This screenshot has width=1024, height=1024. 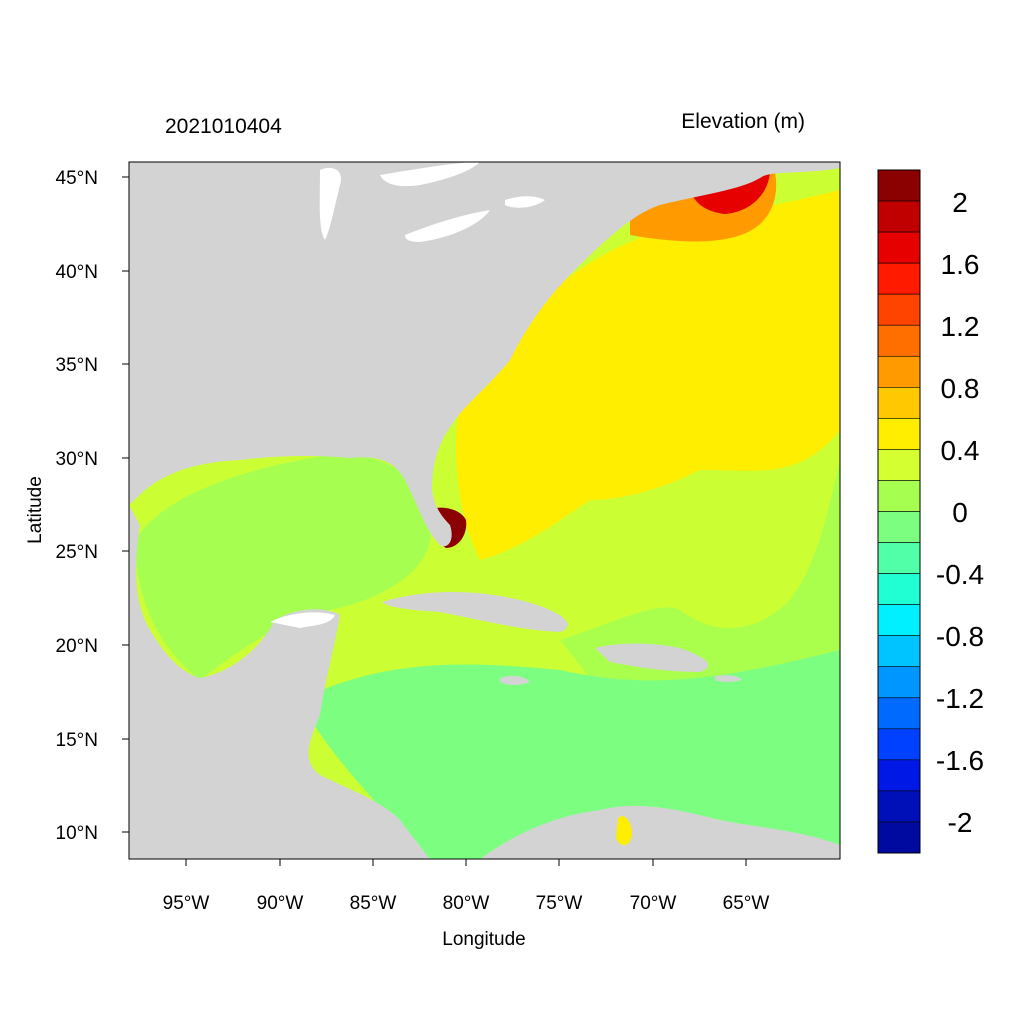 What do you see at coordinates (447, 226) in the screenshot?
I see `great-lake-erie` at bounding box center [447, 226].